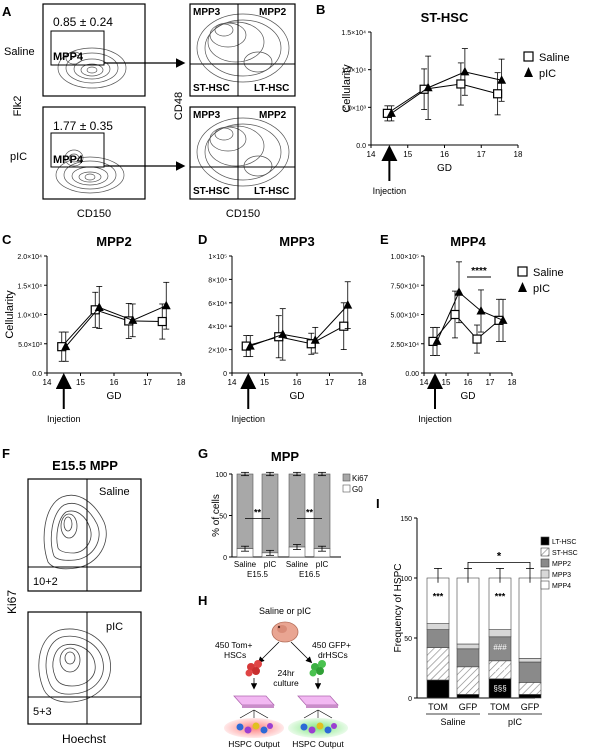  I want to click on stat-pic-f: 5+3, so click(42, 712).